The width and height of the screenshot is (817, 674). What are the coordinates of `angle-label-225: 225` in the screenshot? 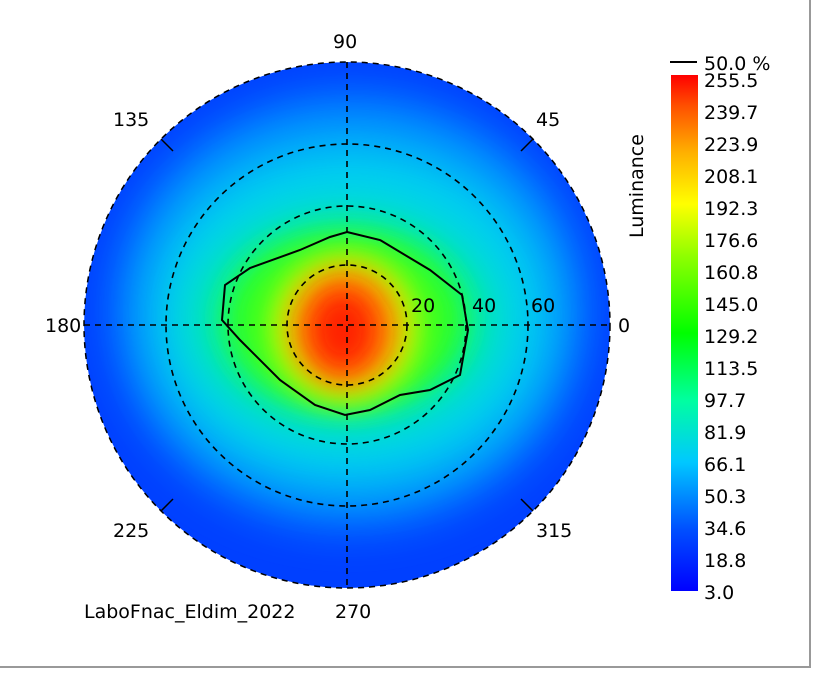 It's located at (131, 531).